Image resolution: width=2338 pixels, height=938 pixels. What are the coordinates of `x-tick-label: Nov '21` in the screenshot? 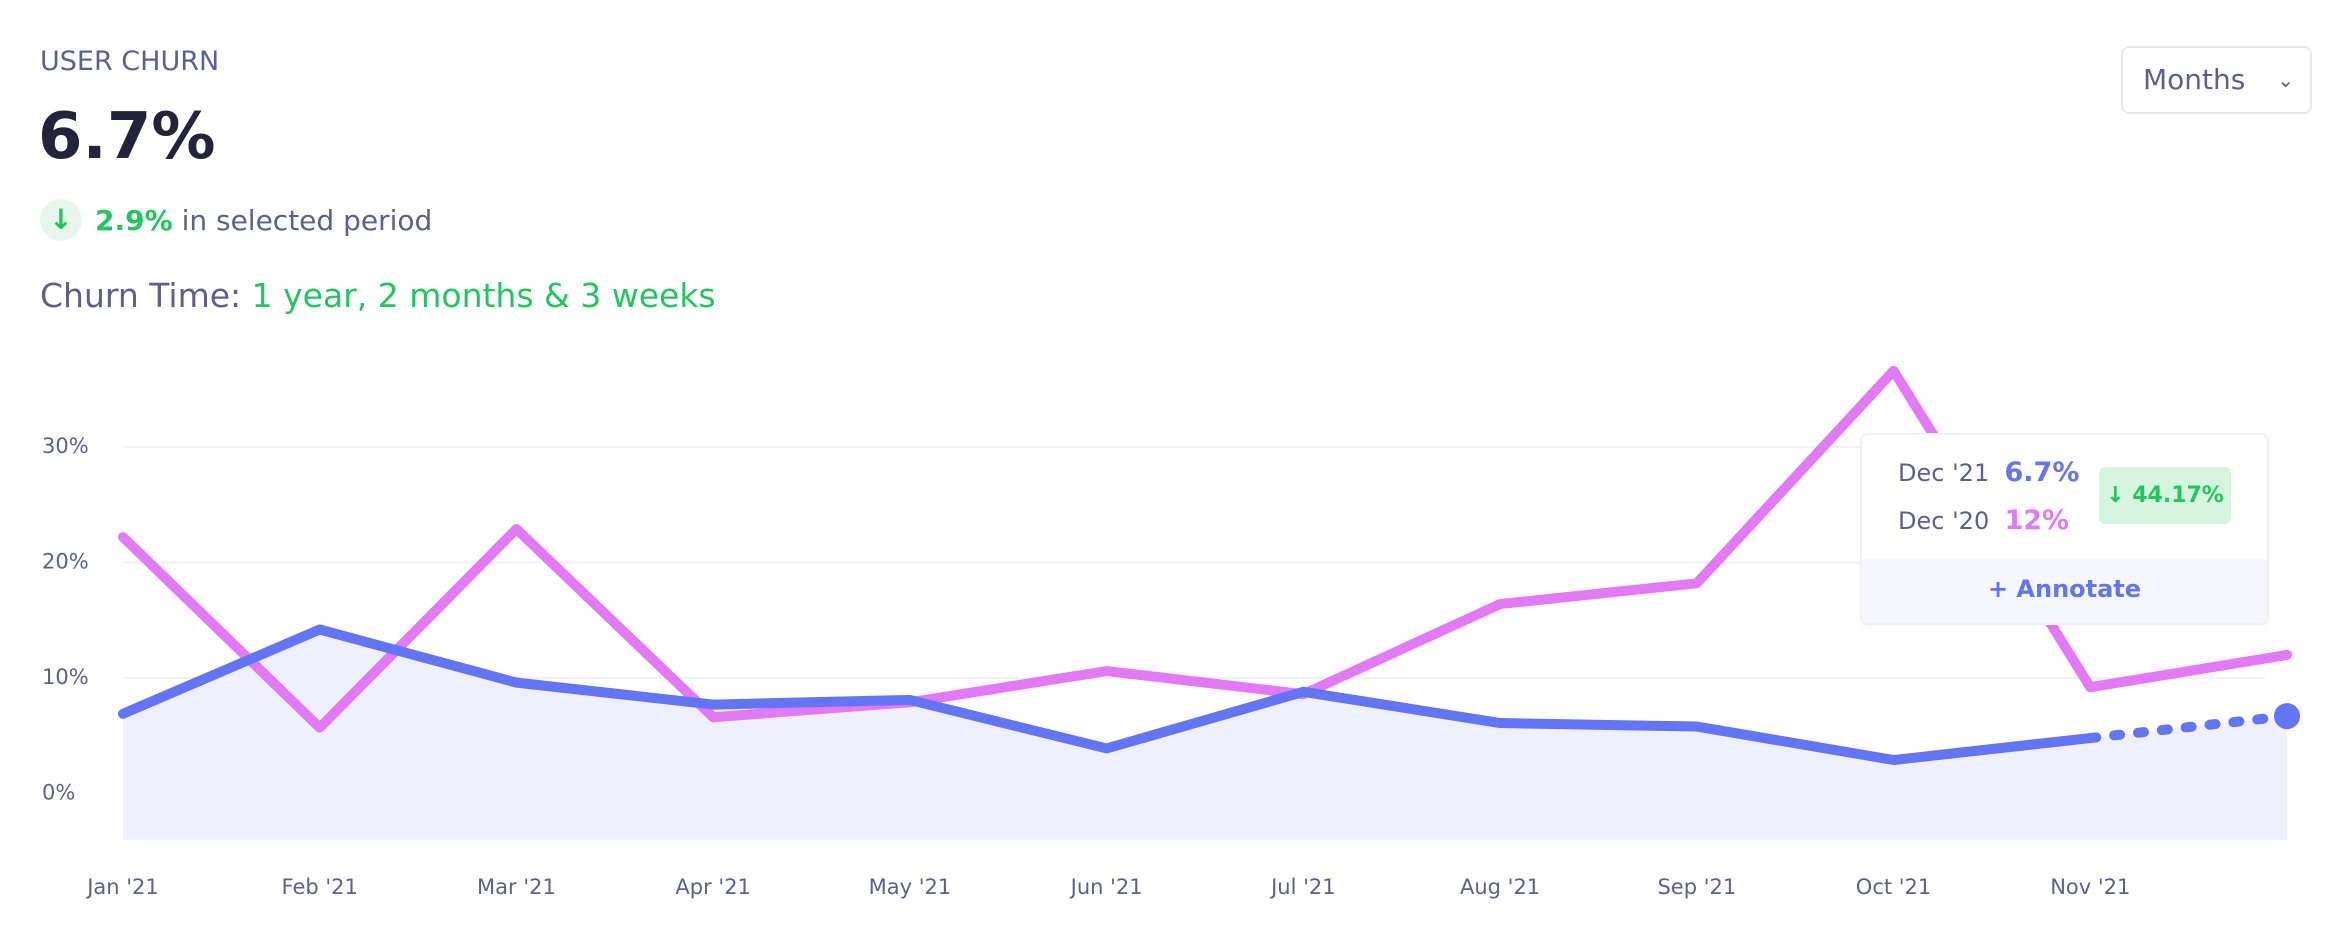 It's located at (2090, 887).